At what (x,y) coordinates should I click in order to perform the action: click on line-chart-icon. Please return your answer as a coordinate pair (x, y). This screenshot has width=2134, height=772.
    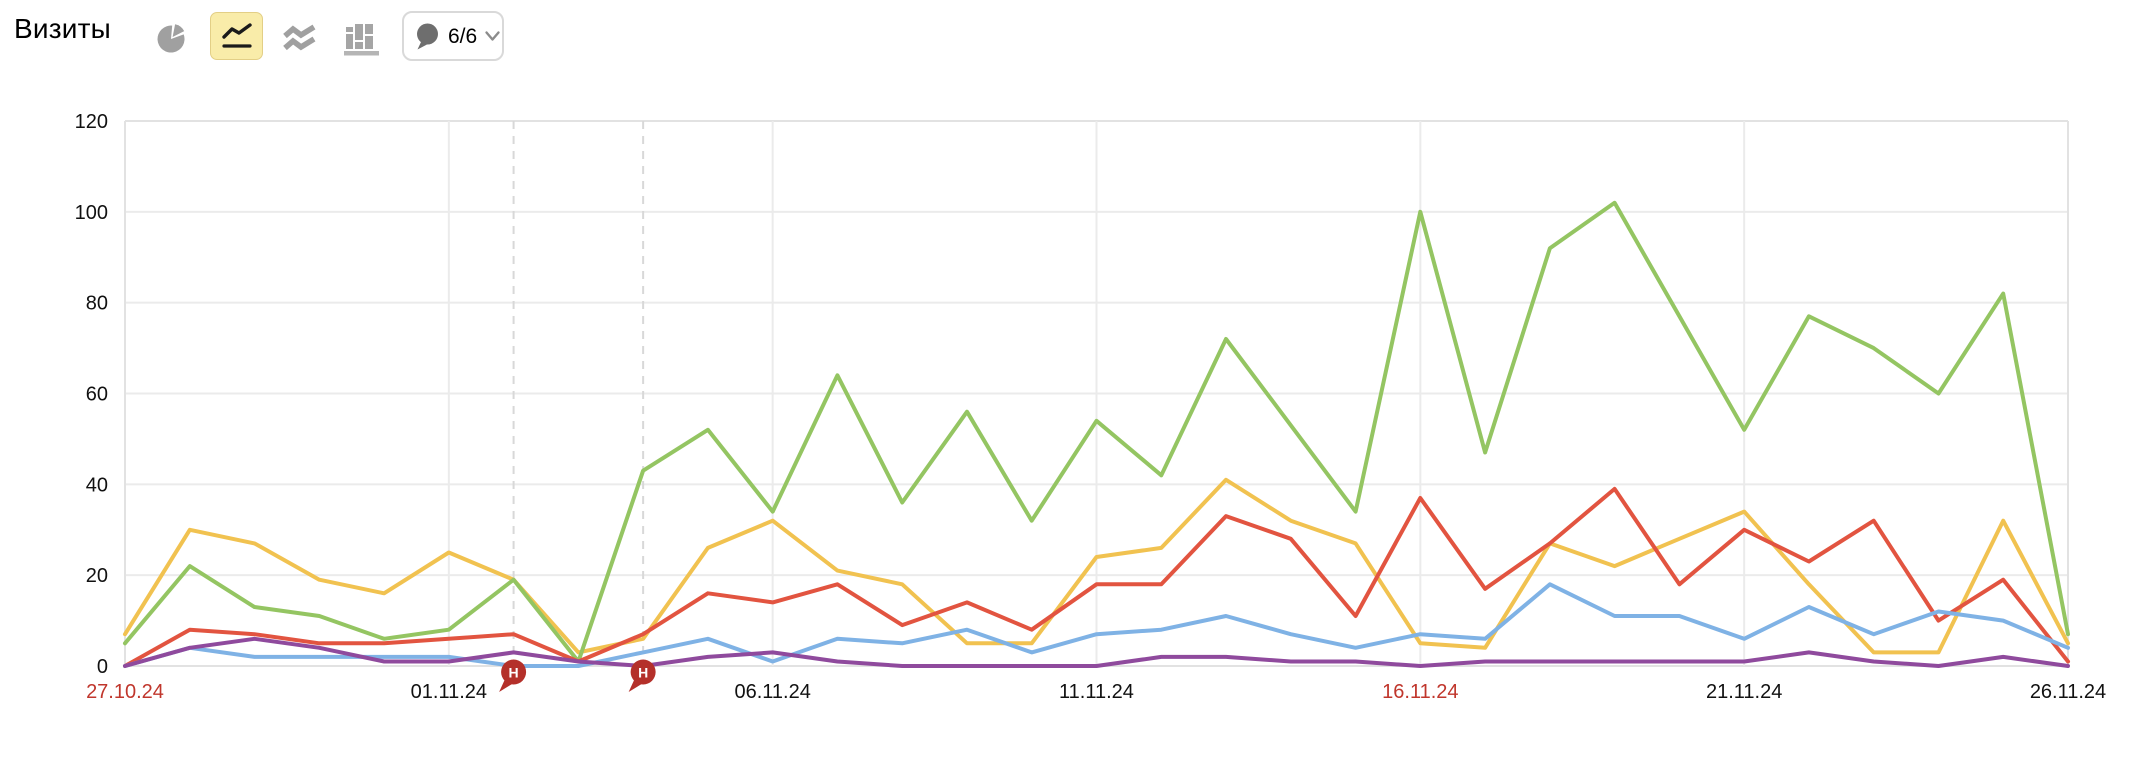
    Looking at the image, I should click on (236, 35).